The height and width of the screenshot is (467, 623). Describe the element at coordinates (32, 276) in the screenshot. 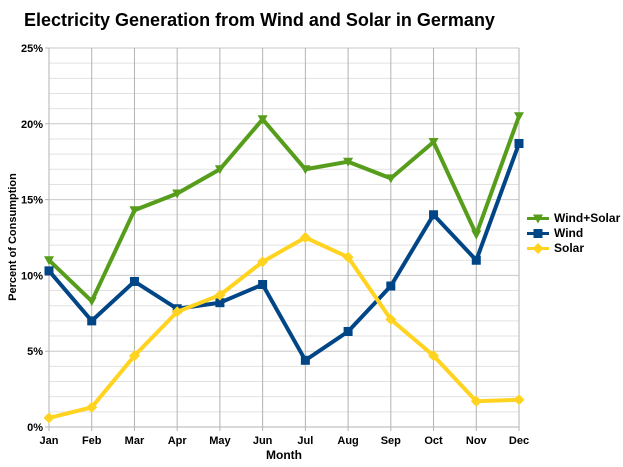

I see `y-tick-label: 10%` at that location.